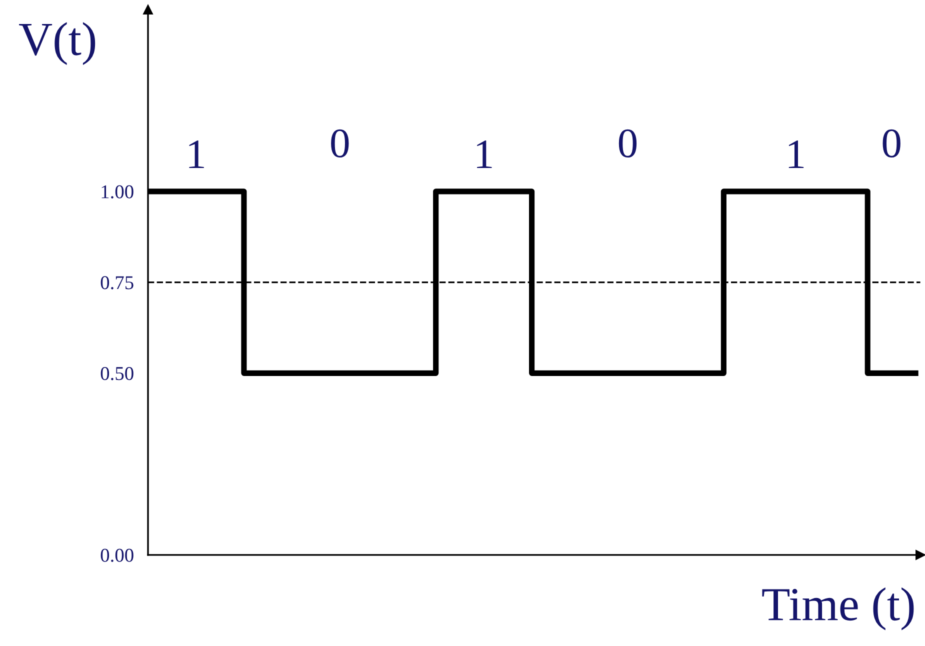 The height and width of the screenshot is (646, 925). What do you see at coordinates (117, 283) in the screenshot?
I see `y-tick-label: 0.75` at bounding box center [117, 283].